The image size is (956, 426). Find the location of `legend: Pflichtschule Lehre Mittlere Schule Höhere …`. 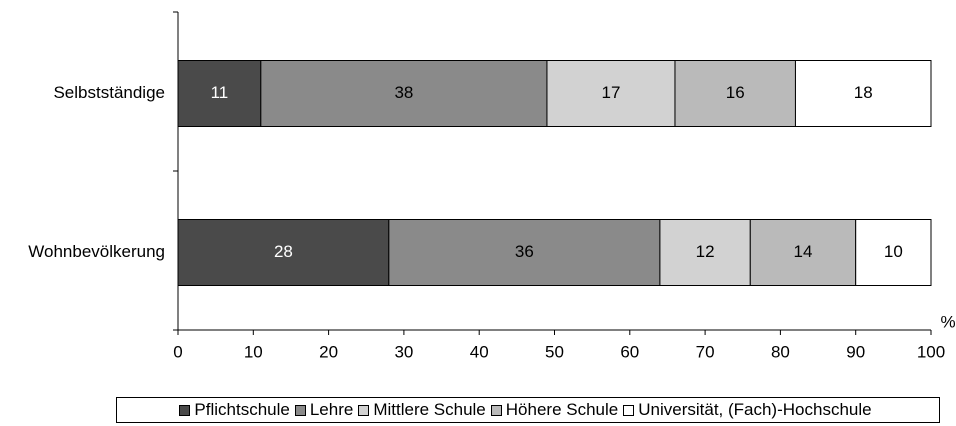

legend: Pflichtschule Lehre Mittlere Schule Höhere … is located at coordinates (528, 410).